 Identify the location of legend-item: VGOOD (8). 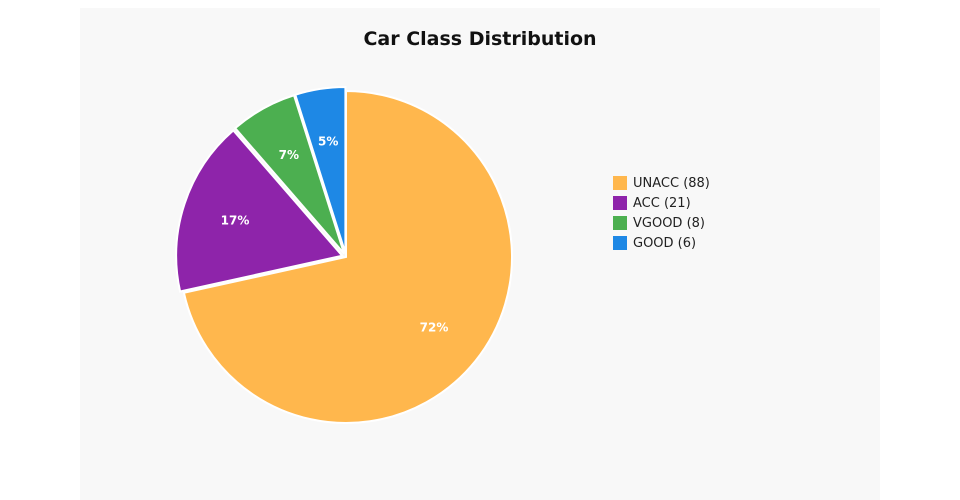
(661, 223).